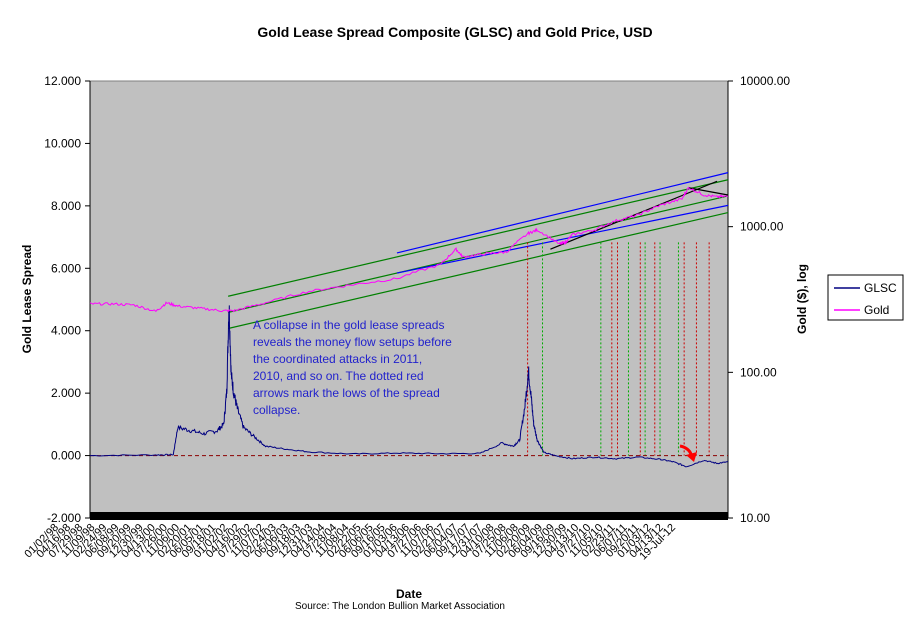  What do you see at coordinates (62, 81) in the screenshot?
I see `y-tick-label: 12.000` at bounding box center [62, 81].